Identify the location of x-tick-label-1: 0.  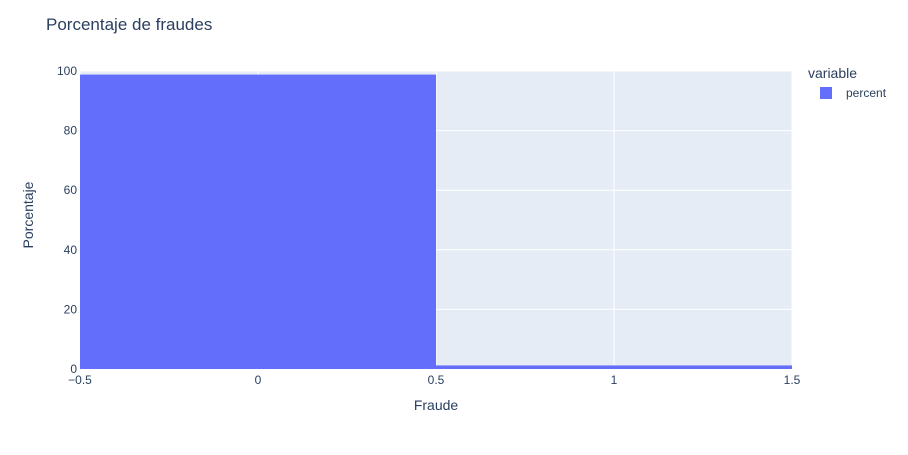
(258, 380).